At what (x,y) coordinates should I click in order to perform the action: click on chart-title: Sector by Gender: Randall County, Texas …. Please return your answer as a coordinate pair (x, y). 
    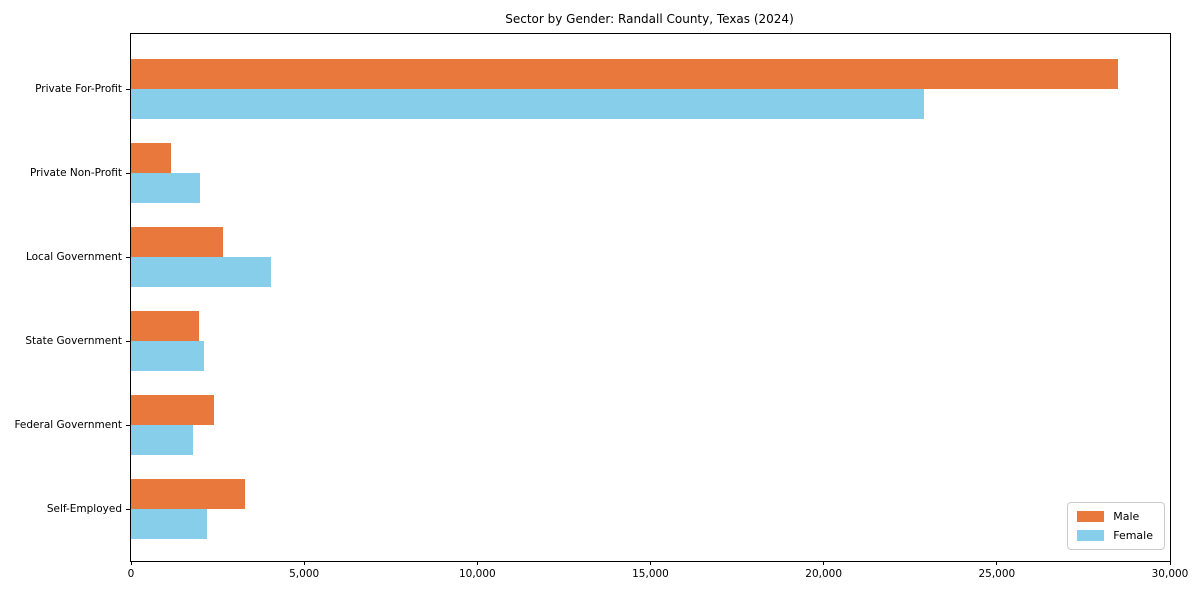
    Looking at the image, I should click on (649, 19).